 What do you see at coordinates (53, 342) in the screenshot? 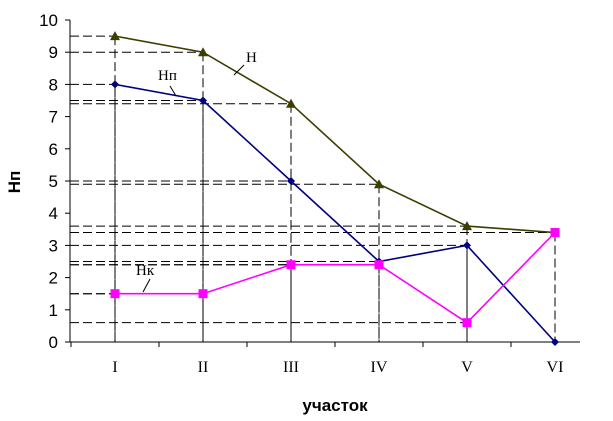
I see `y-tick-label-0: 0` at bounding box center [53, 342].